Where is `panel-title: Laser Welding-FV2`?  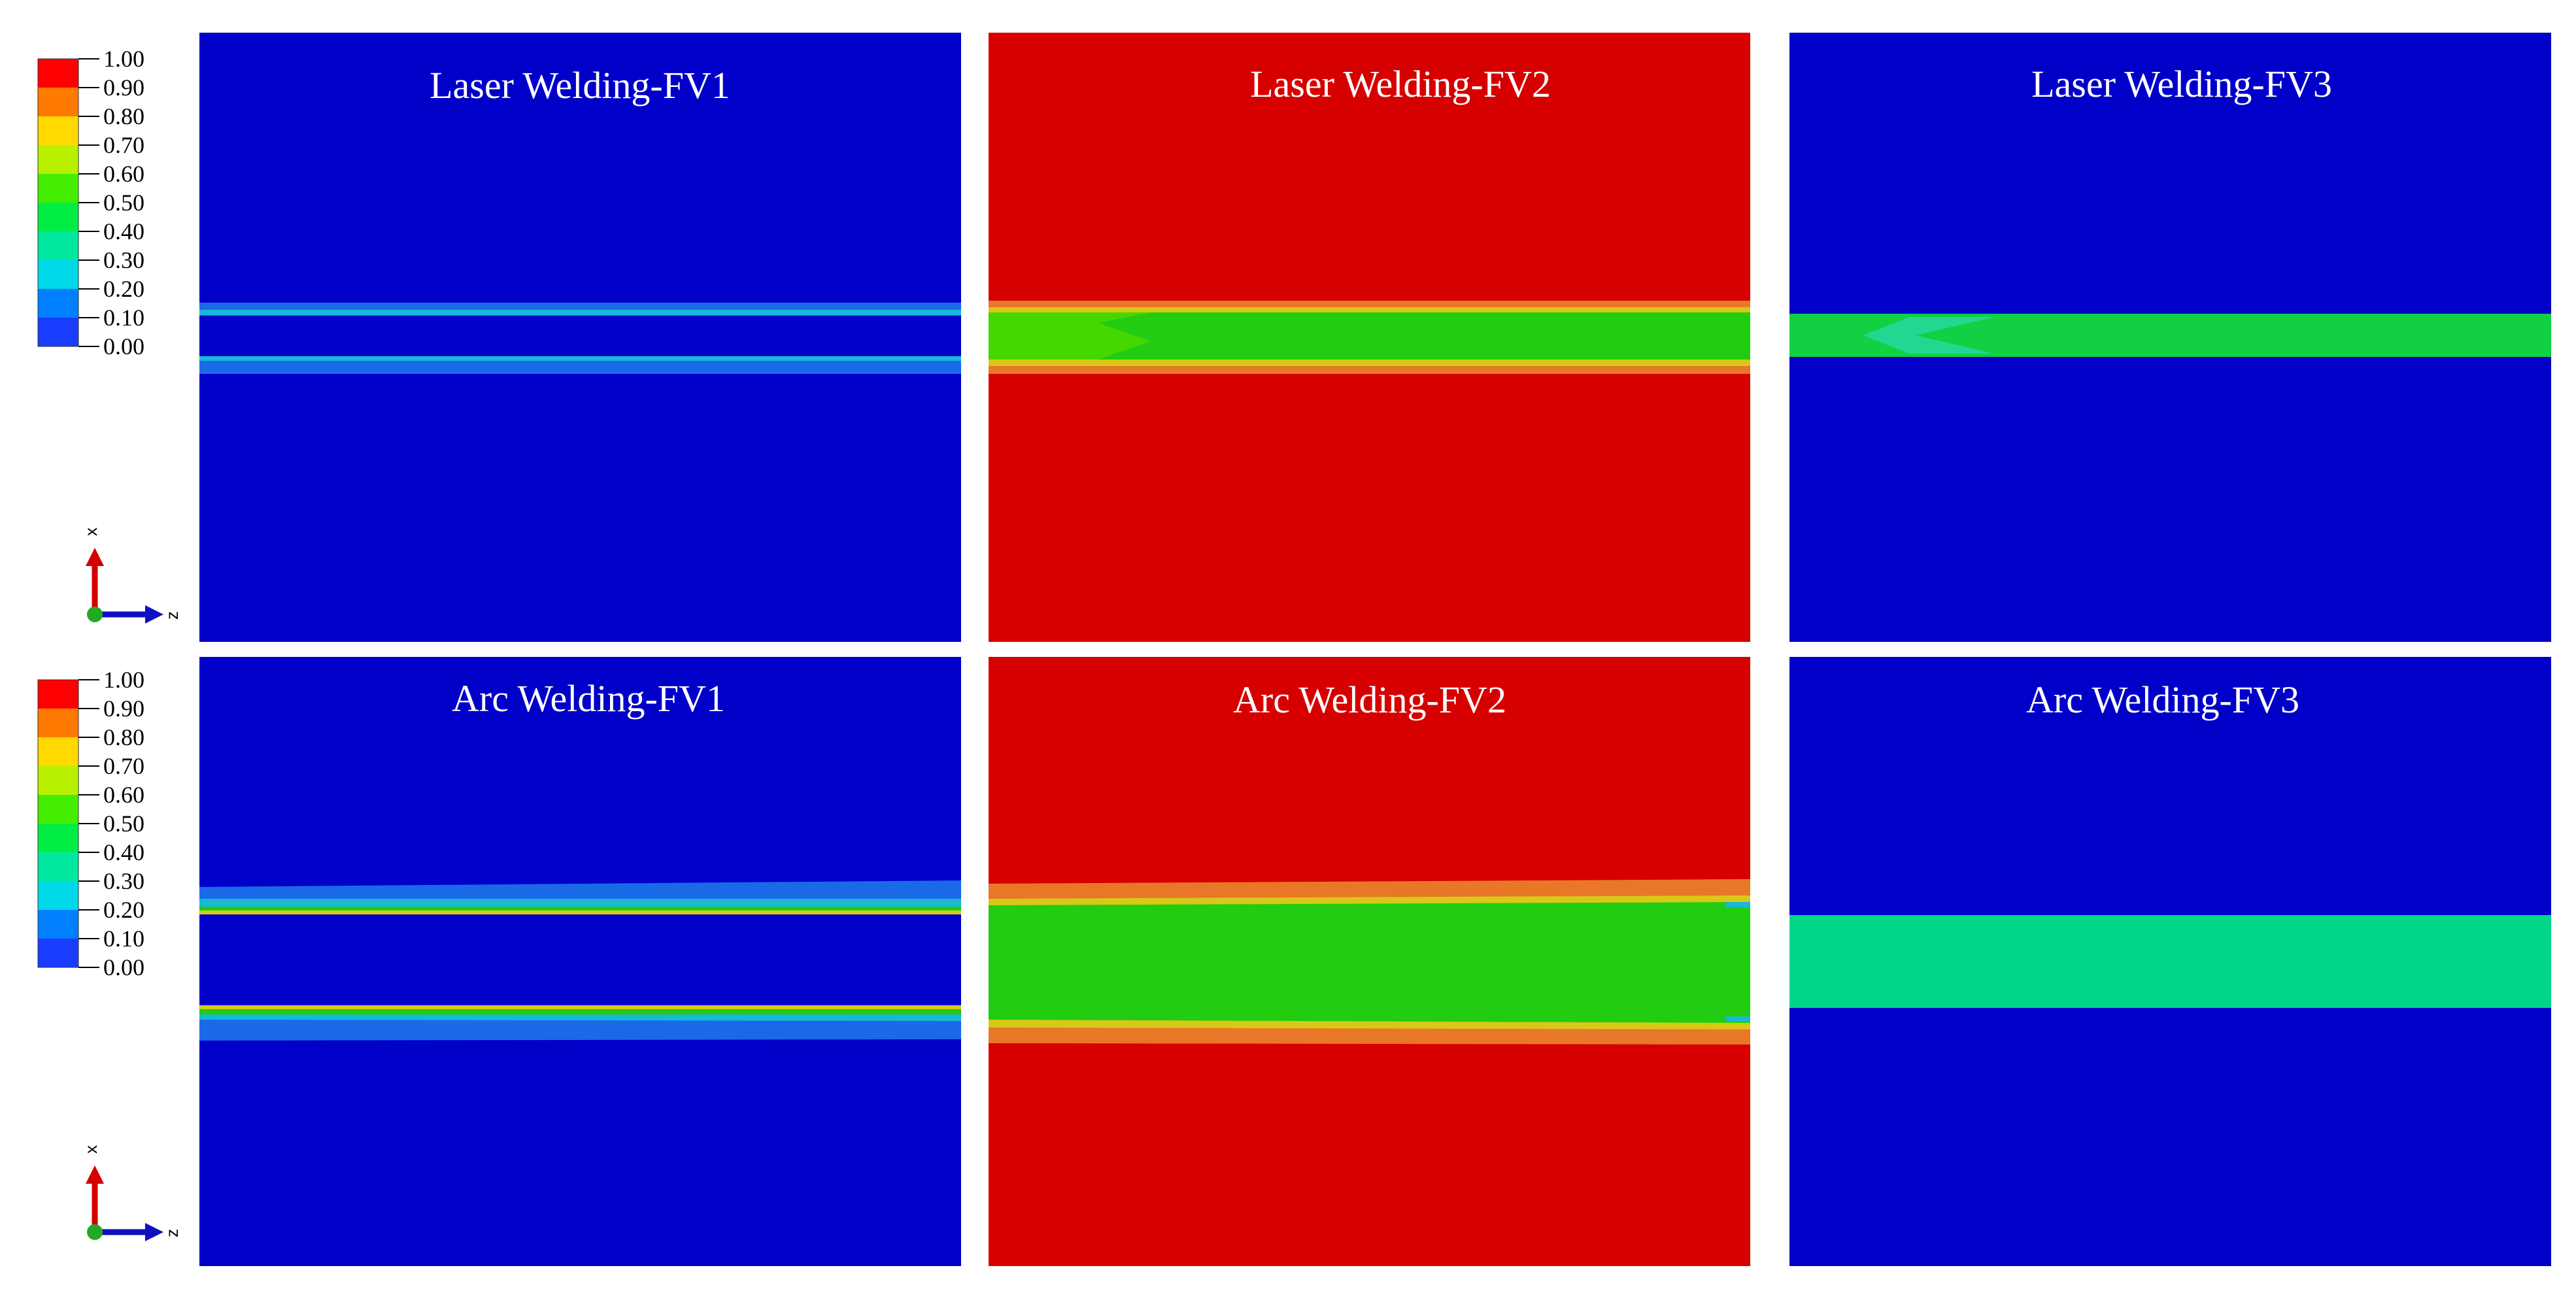
panel-title: Laser Welding-FV2 is located at coordinates (1400, 84).